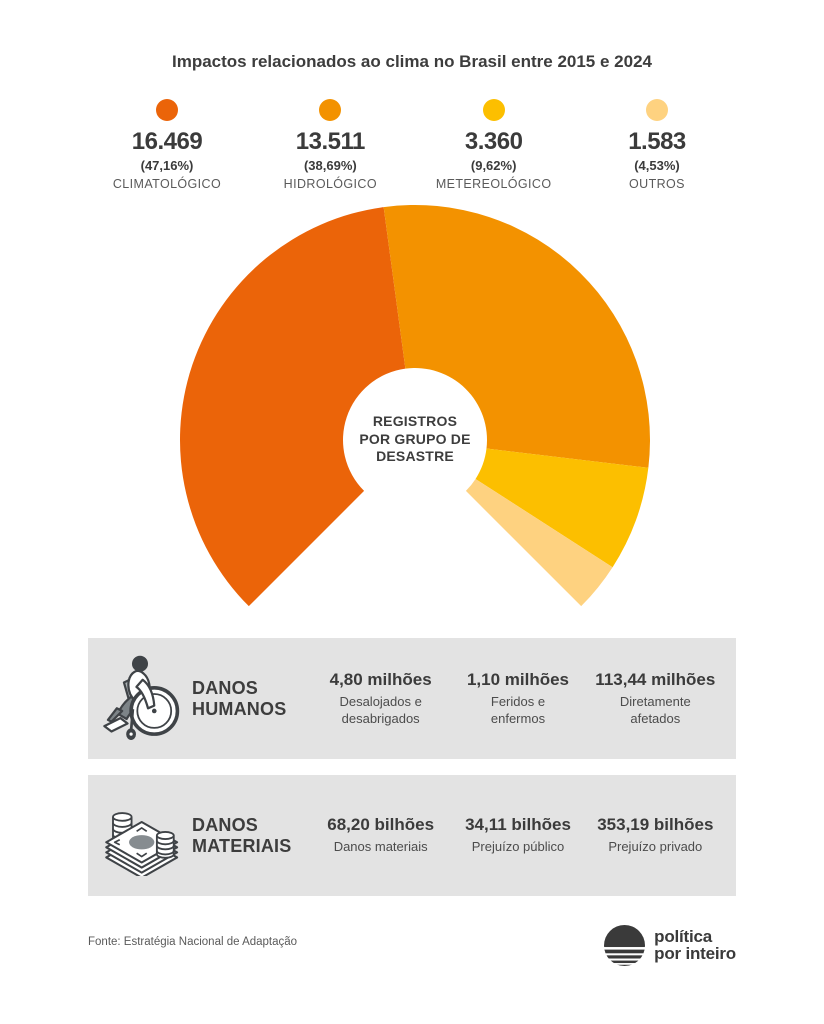 Image resolution: width=824 pixels, height=1024 pixels. I want to click on stat-label: Danos materiais, so click(380, 847).